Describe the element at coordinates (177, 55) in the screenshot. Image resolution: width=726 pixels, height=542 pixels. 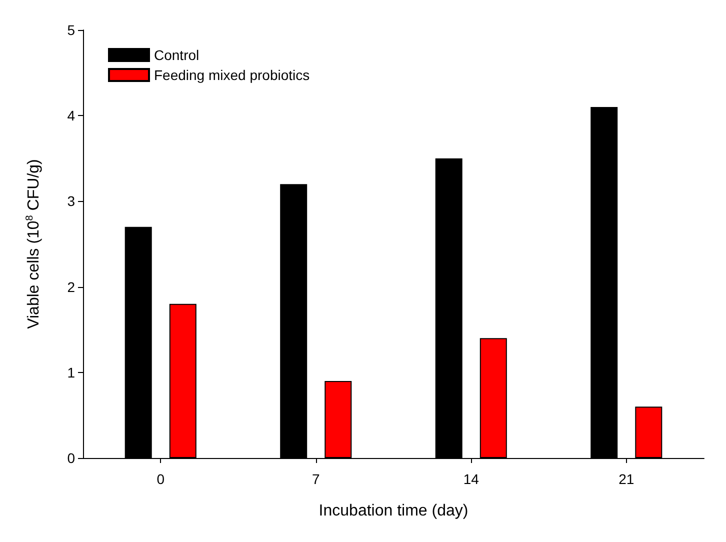
I see `legend-label: Control` at that location.